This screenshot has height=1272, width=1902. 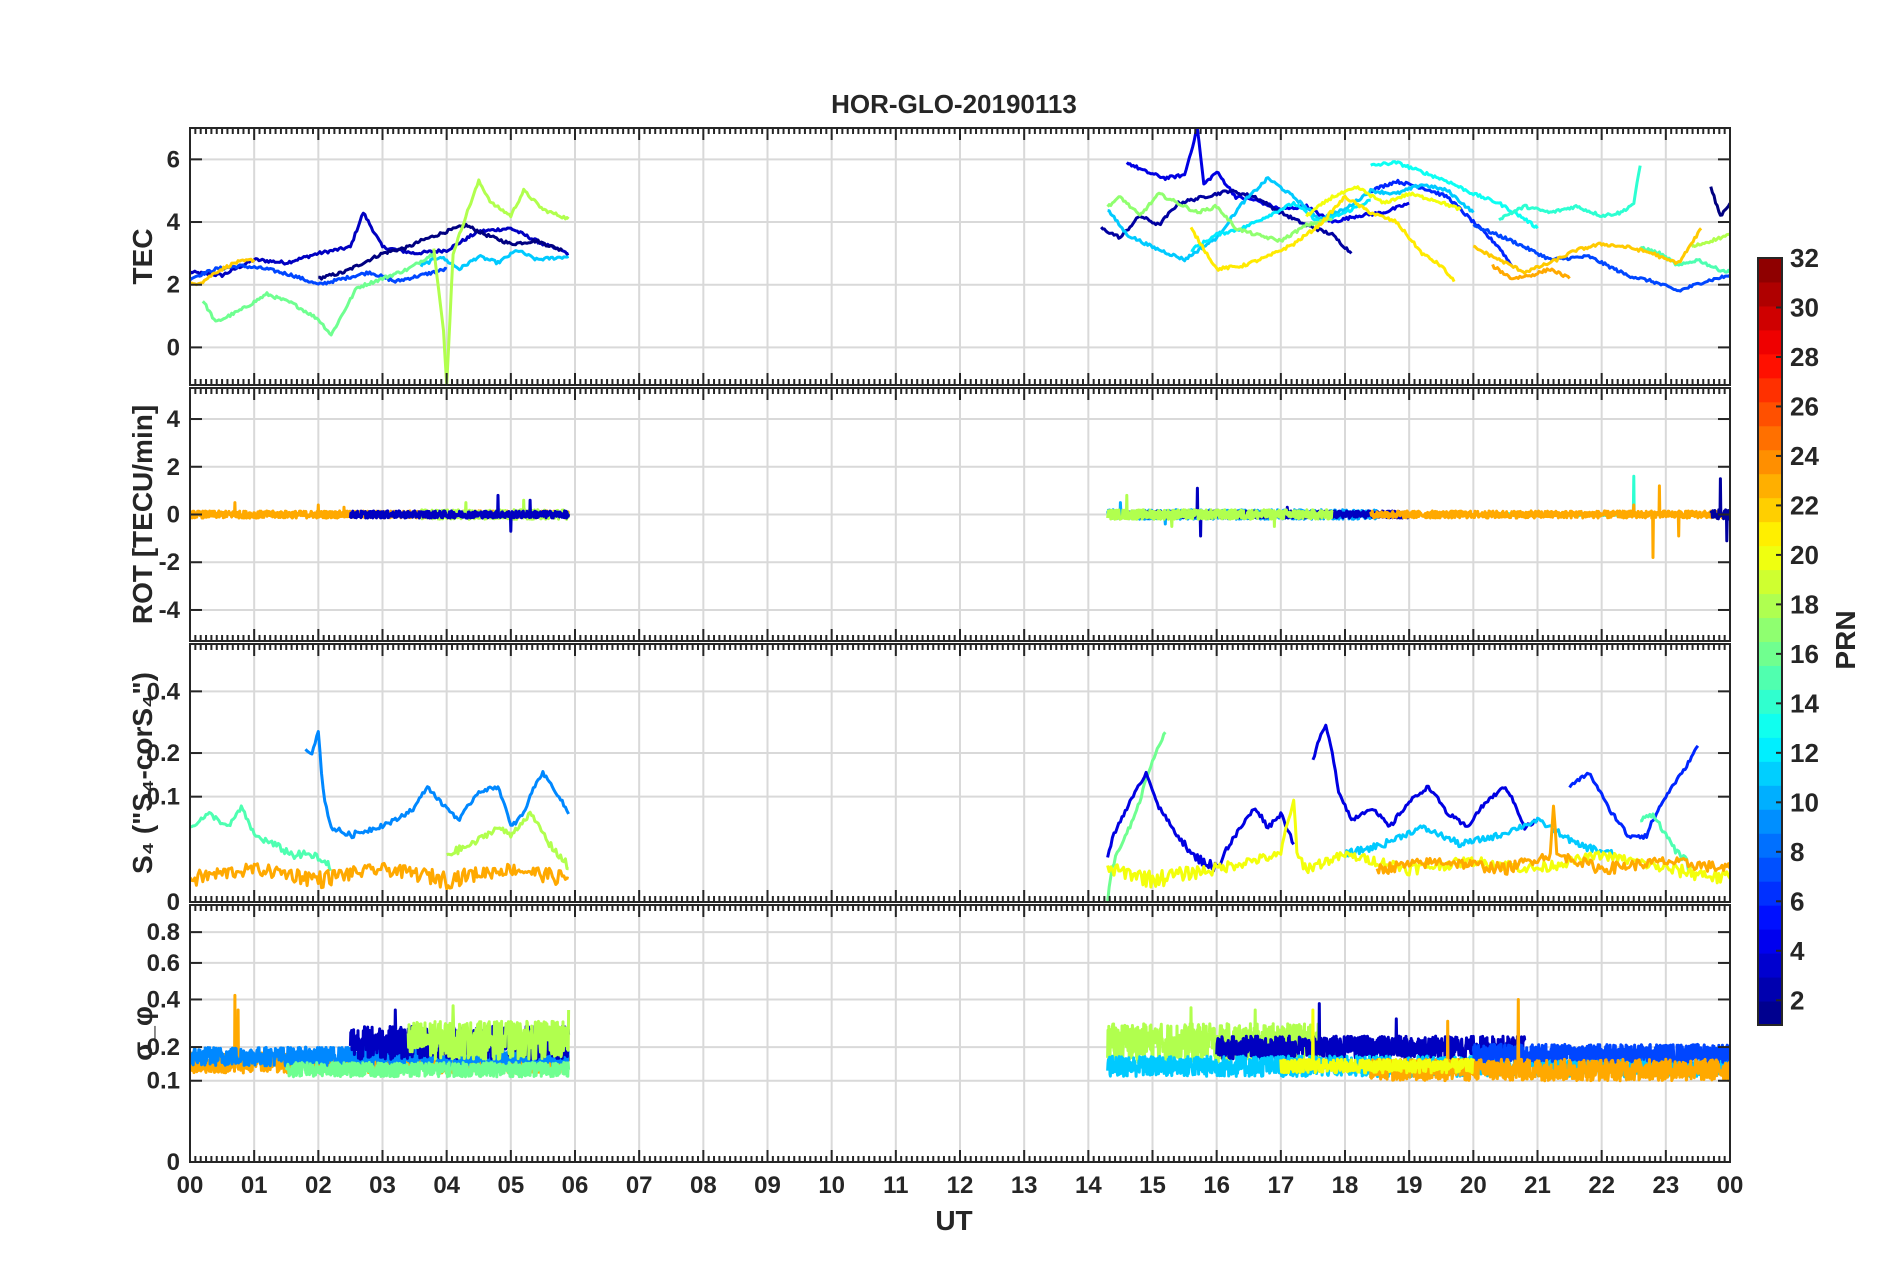 What do you see at coordinates (960, 1185) in the screenshot?
I see `x-tick-label: 12` at bounding box center [960, 1185].